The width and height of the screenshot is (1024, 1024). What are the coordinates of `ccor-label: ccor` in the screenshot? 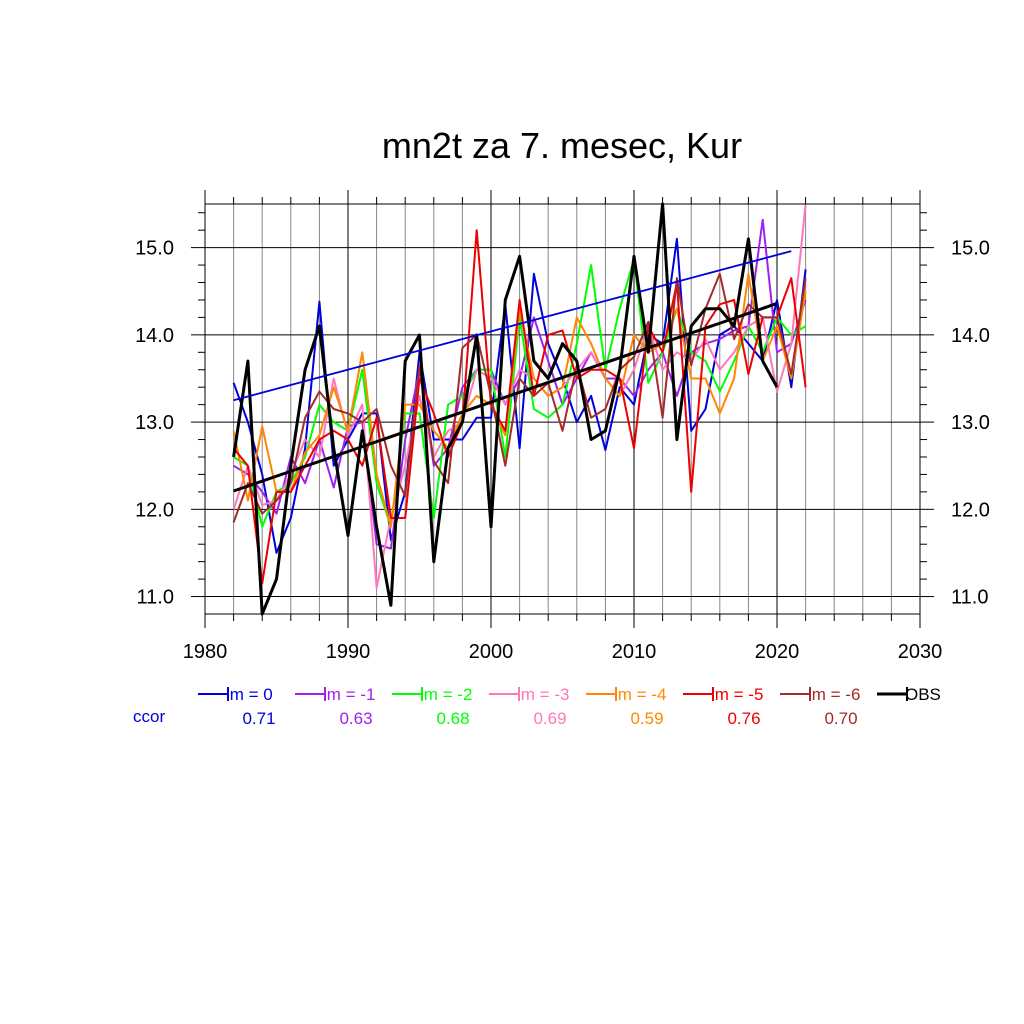 It's located at (149, 716).